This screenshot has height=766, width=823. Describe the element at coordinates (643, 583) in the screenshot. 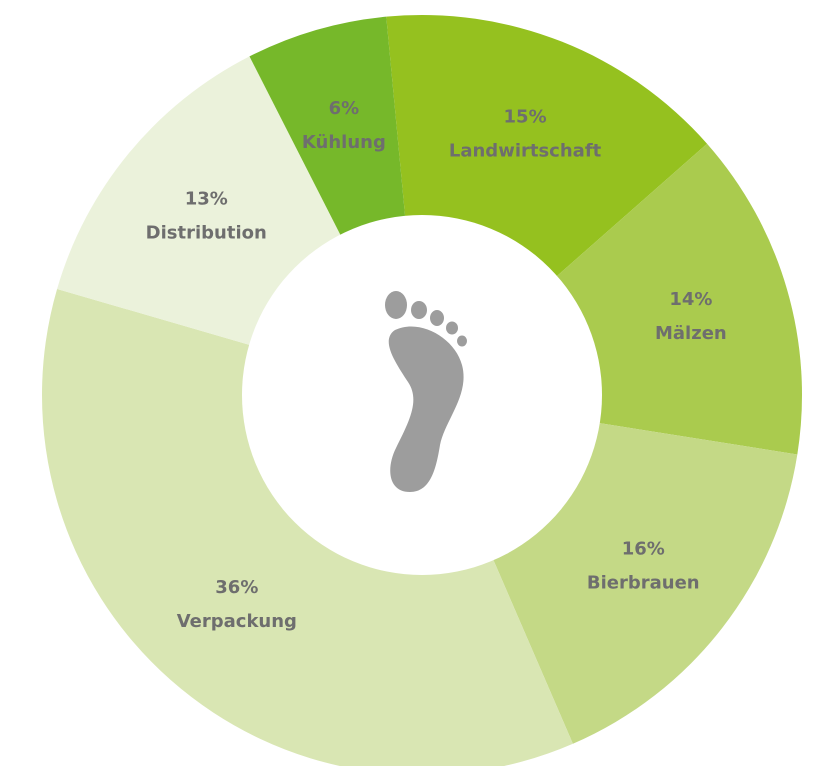

I see `category-label: Bierbrauen` at that location.